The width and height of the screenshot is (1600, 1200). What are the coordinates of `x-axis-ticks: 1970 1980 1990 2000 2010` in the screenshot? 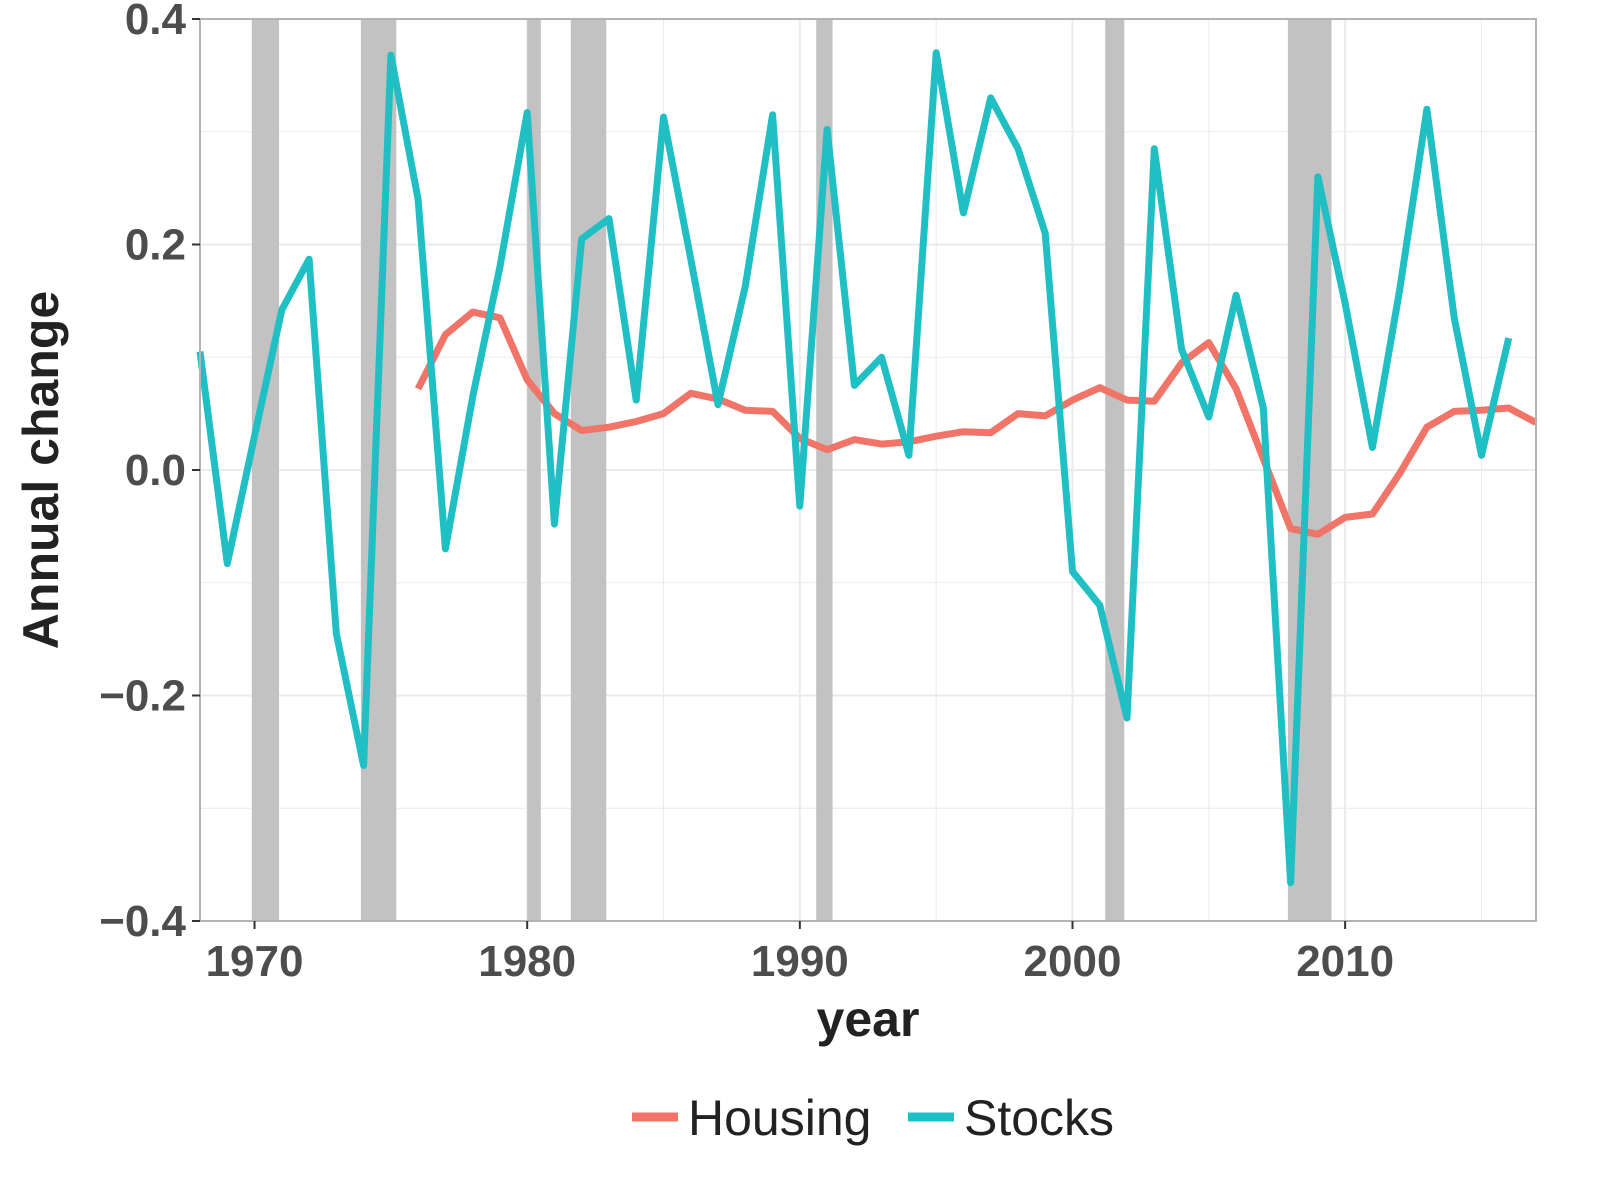 It's located at (800, 953).